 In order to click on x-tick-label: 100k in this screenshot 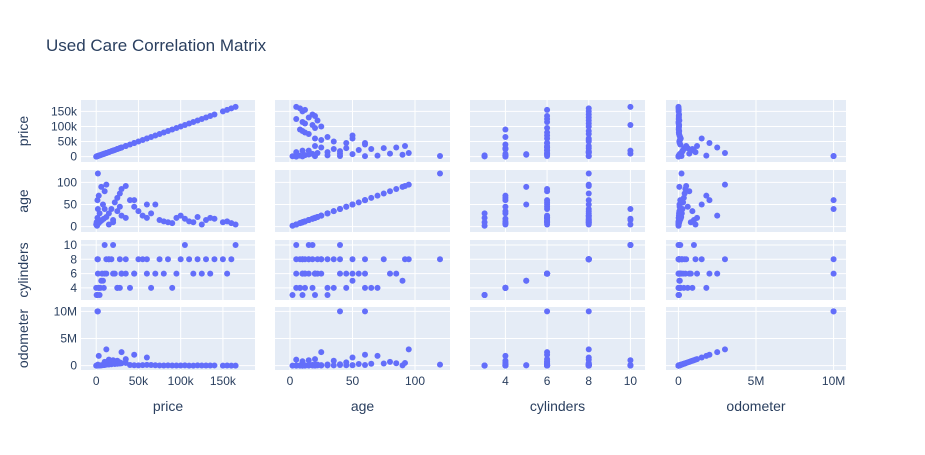, I will do `click(181, 381)`.